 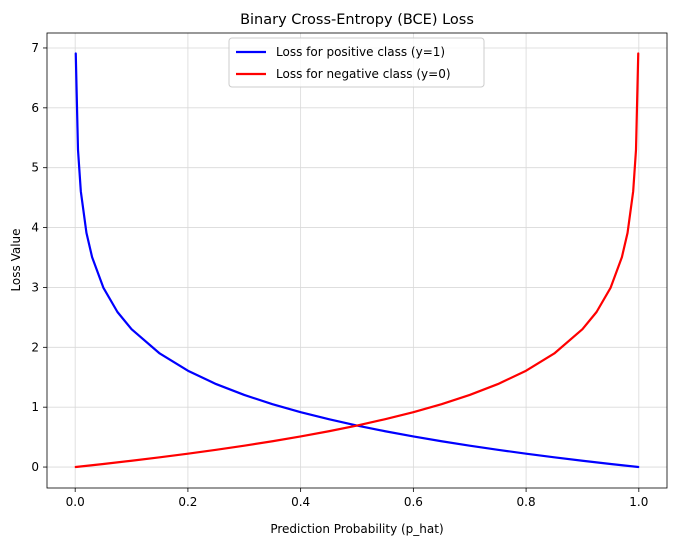 I want to click on x-tick-label: 0.8, so click(x=526, y=502).